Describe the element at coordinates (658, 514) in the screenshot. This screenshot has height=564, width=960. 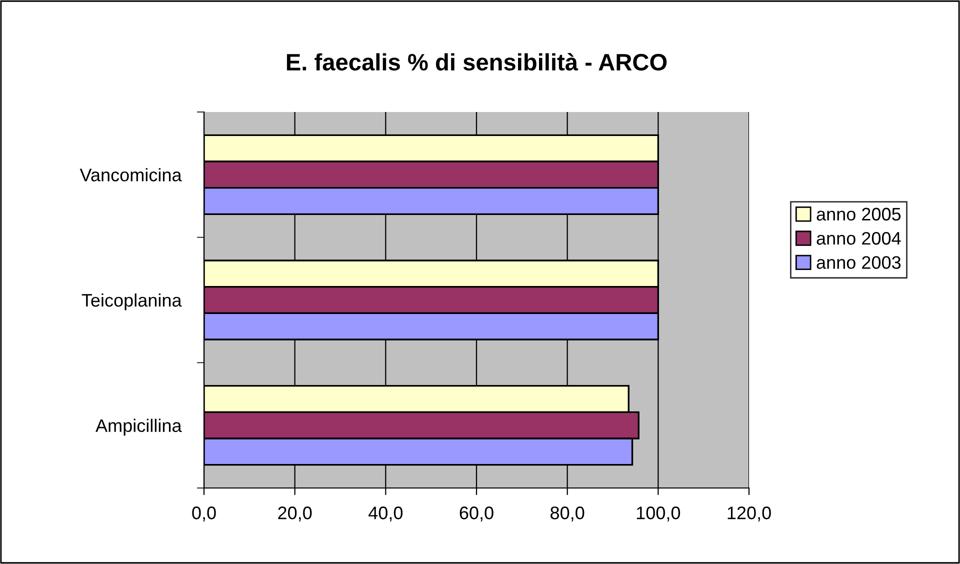
I see `x-tick-label: 100,0` at that location.